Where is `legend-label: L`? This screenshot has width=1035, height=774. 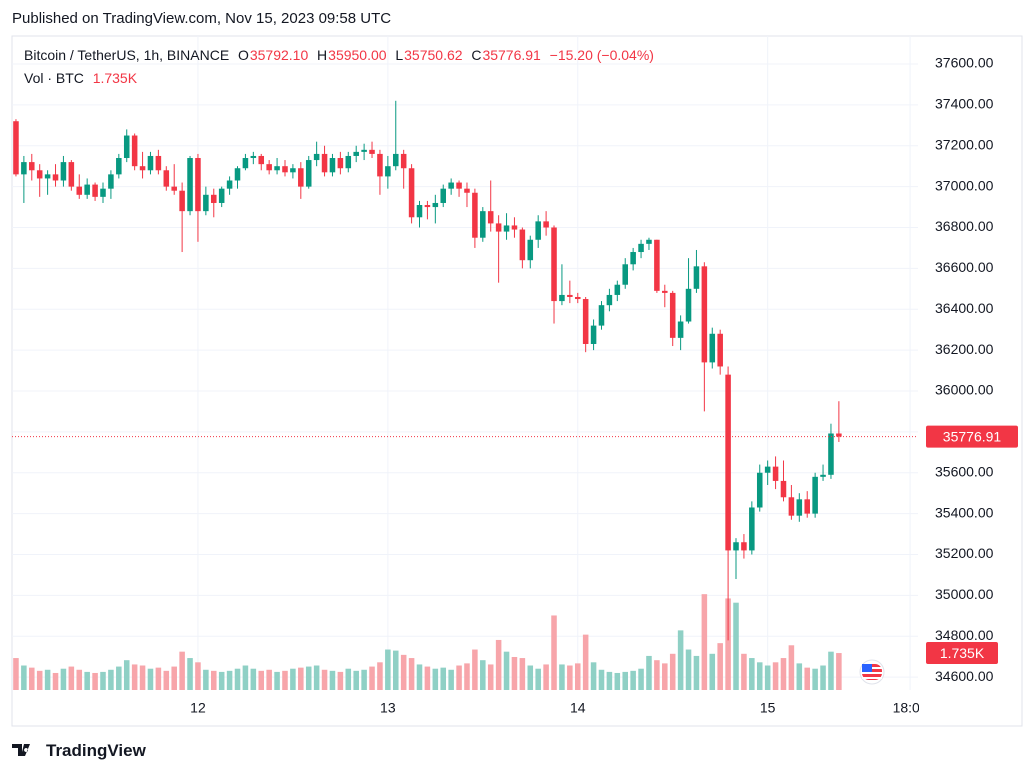
legend-label: L is located at coordinates (399, 55).